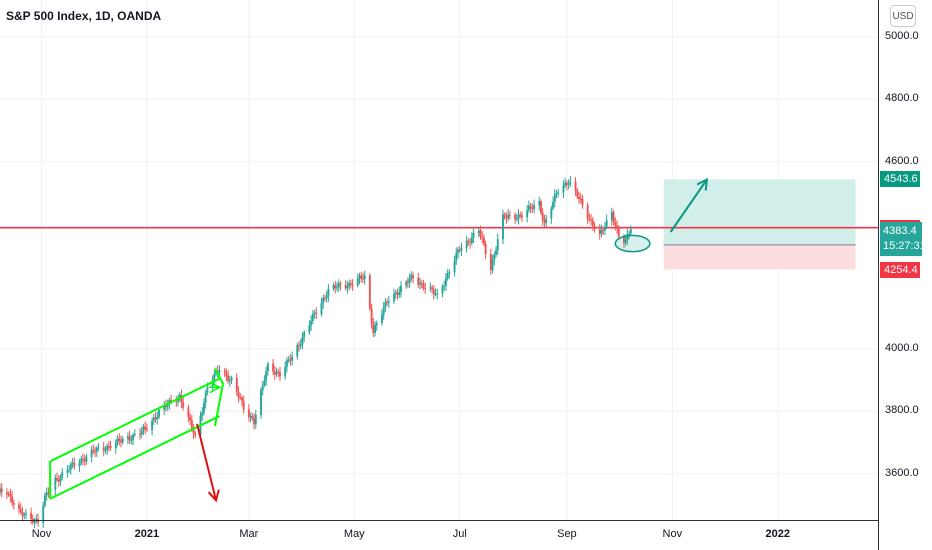 The image size is (932, 550). I want to click on up-arrow-head, so click(702, 184).